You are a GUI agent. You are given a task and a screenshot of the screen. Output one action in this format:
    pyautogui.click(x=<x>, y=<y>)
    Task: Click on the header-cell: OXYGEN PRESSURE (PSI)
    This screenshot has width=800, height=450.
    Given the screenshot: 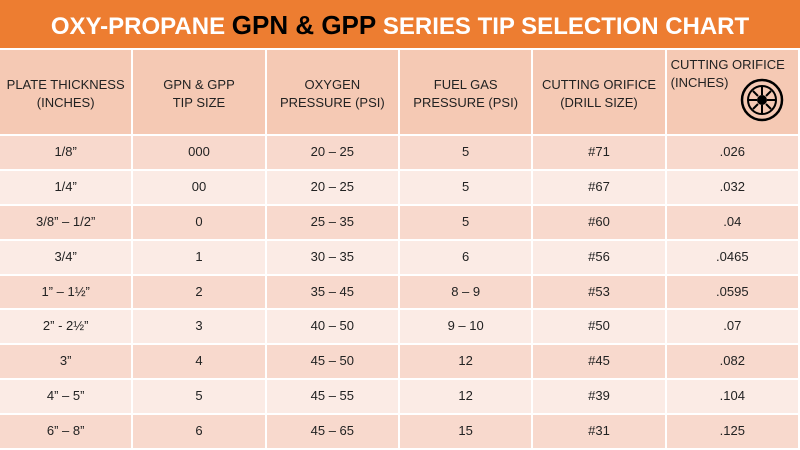 What is the action you would take?
    pyautogui.click(x=333, y=93)
    